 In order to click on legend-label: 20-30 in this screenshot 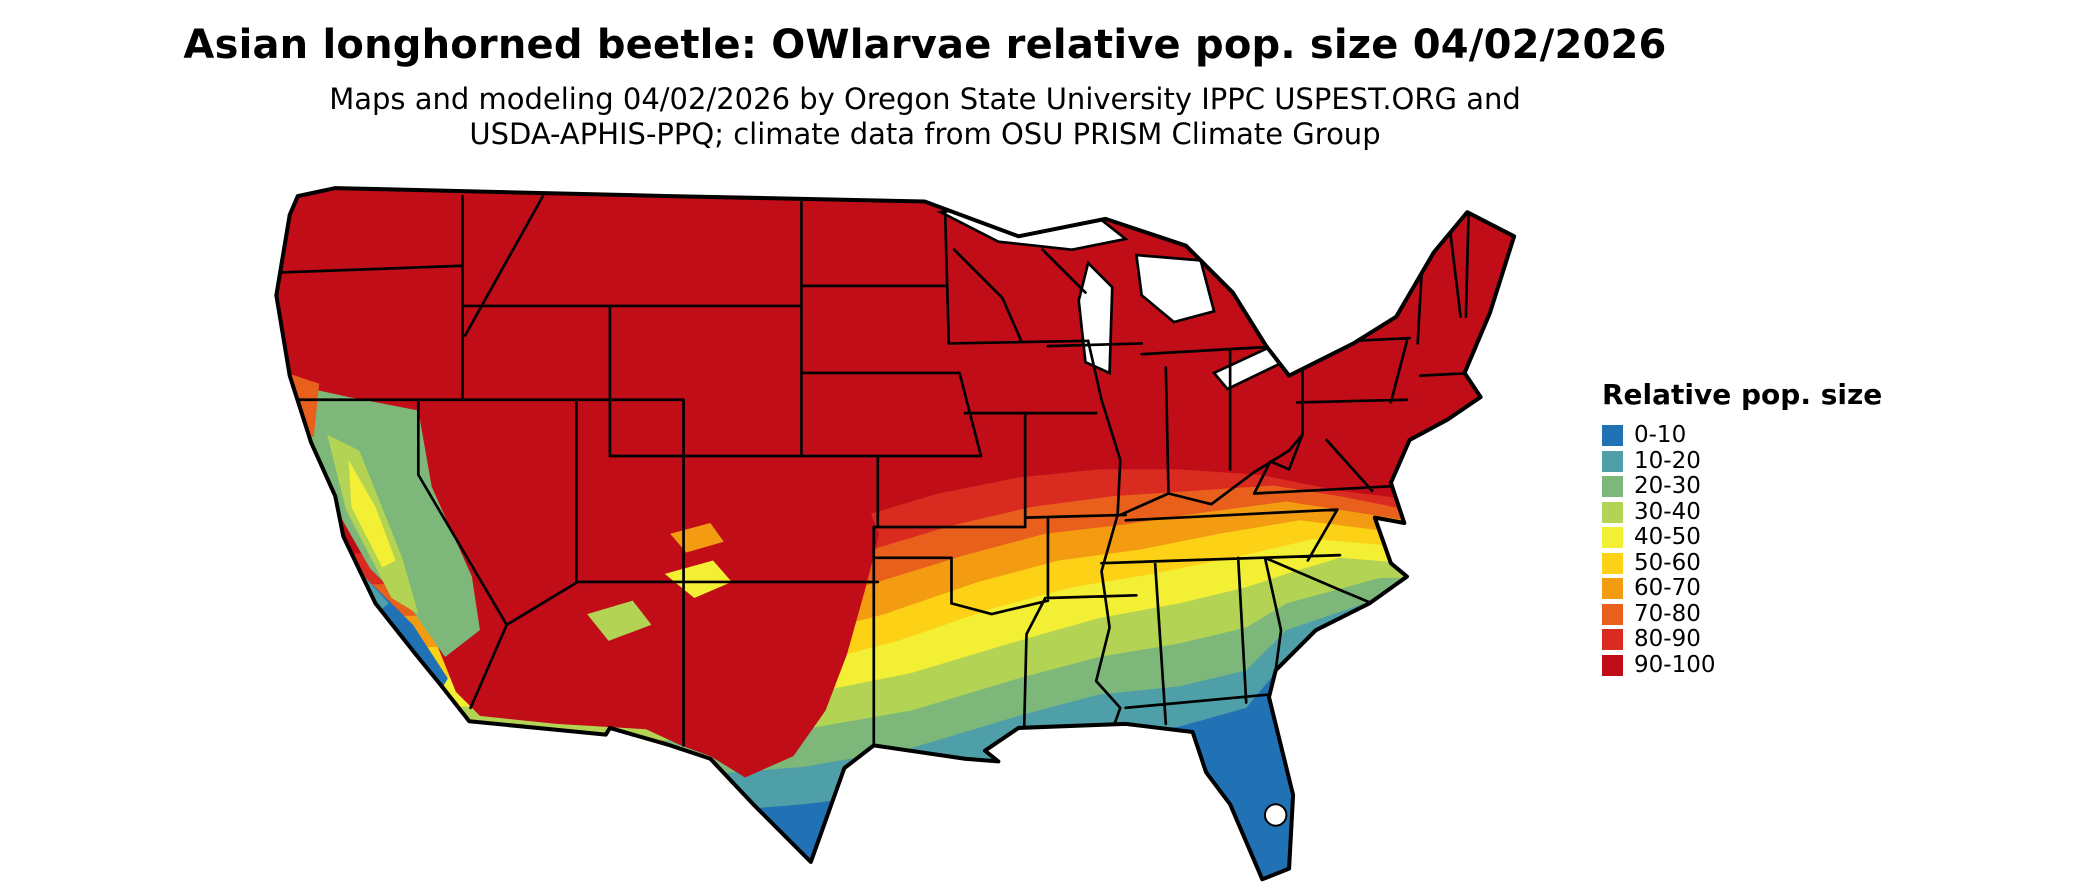, I will do `click(1667, 486)`.